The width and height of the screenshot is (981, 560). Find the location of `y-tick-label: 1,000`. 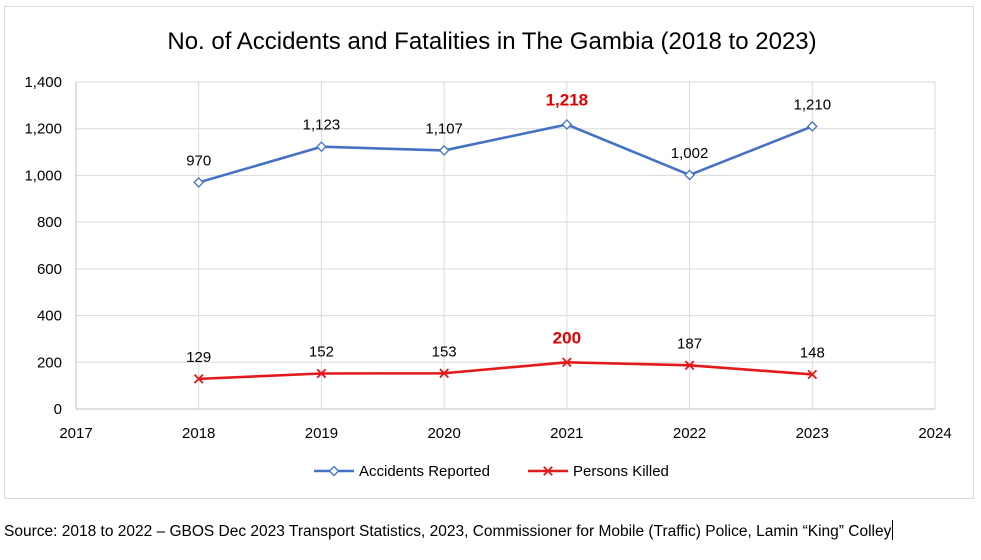

y-tick-label: 1,000 is located at coordinates (43, 175).